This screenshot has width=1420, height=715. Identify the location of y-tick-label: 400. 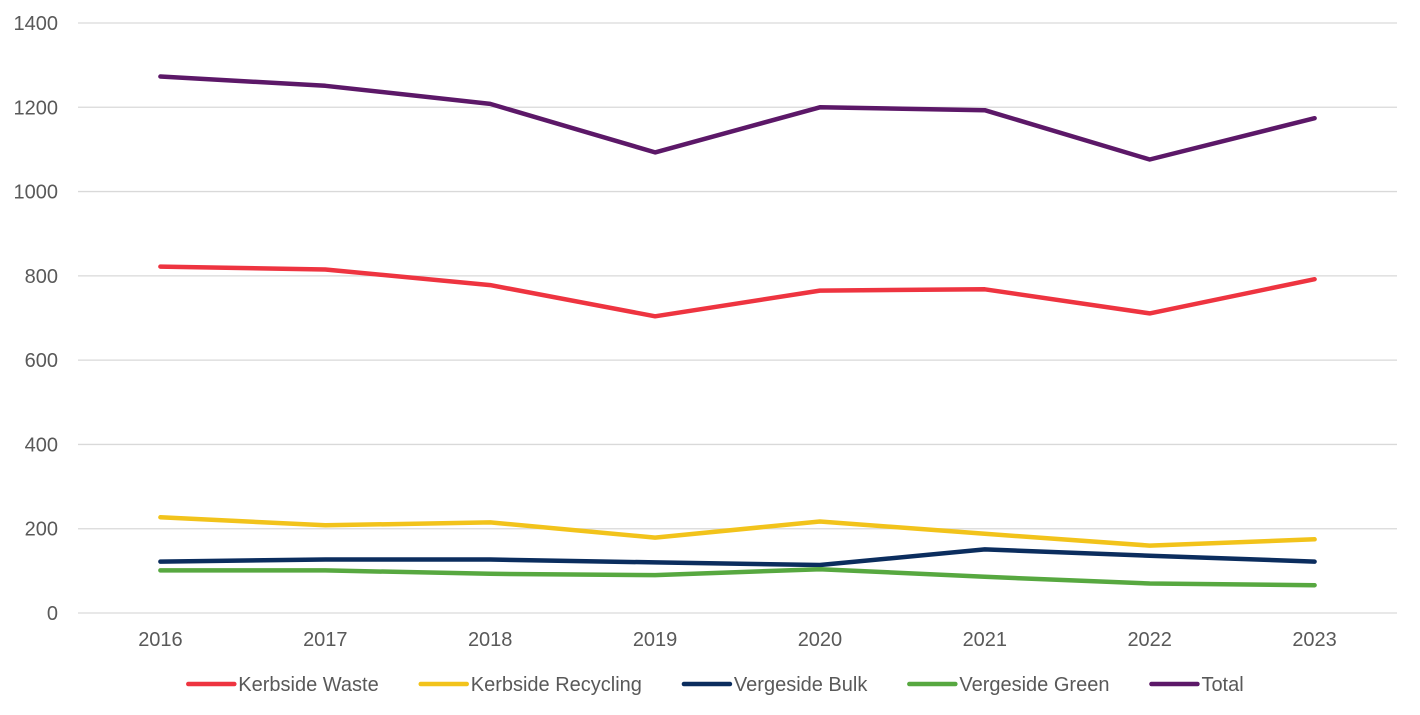
(41, 445).